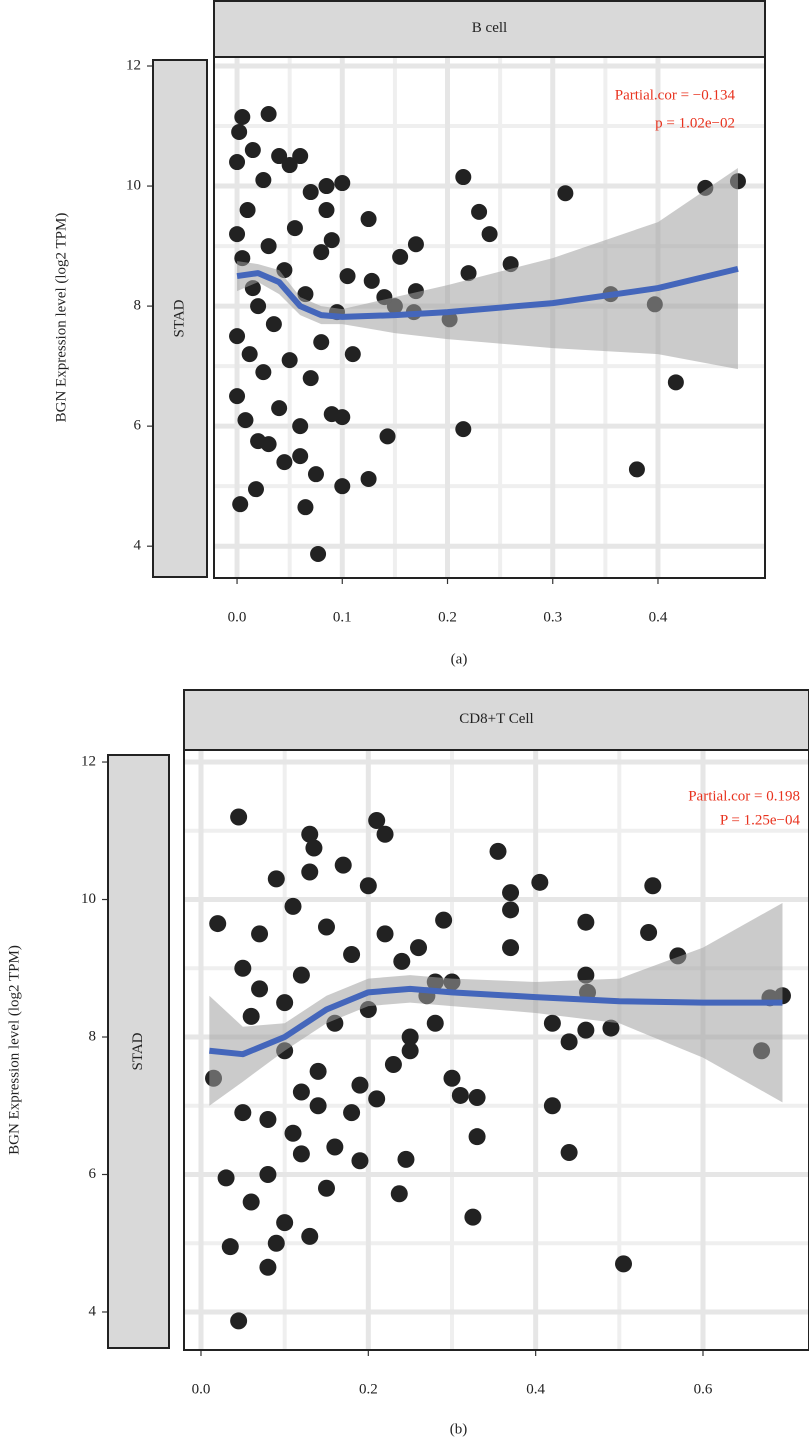  Describe the element at coordinates (61, 318) in the screenshot. I see `y-axis-label: BGN Expression level (log2 TPM)` at that location.